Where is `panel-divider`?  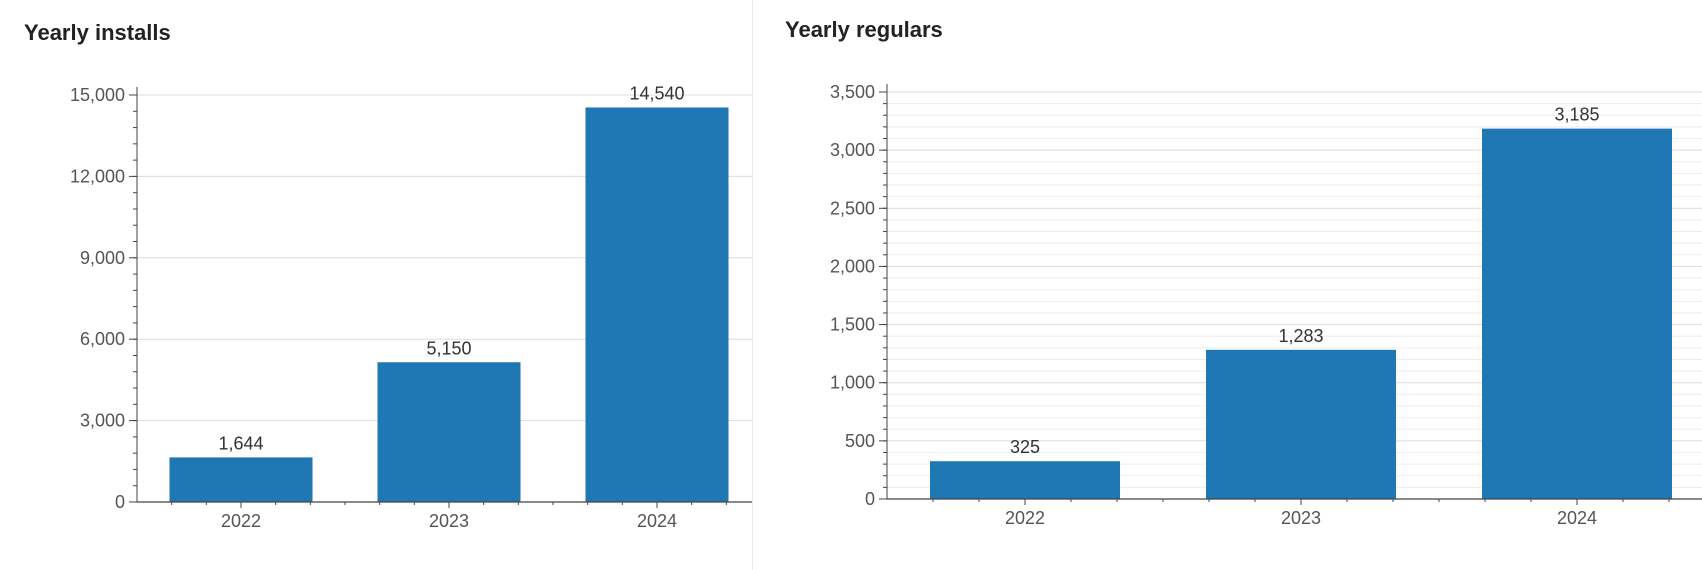
panel-divider is located at coordinates (752, 285).